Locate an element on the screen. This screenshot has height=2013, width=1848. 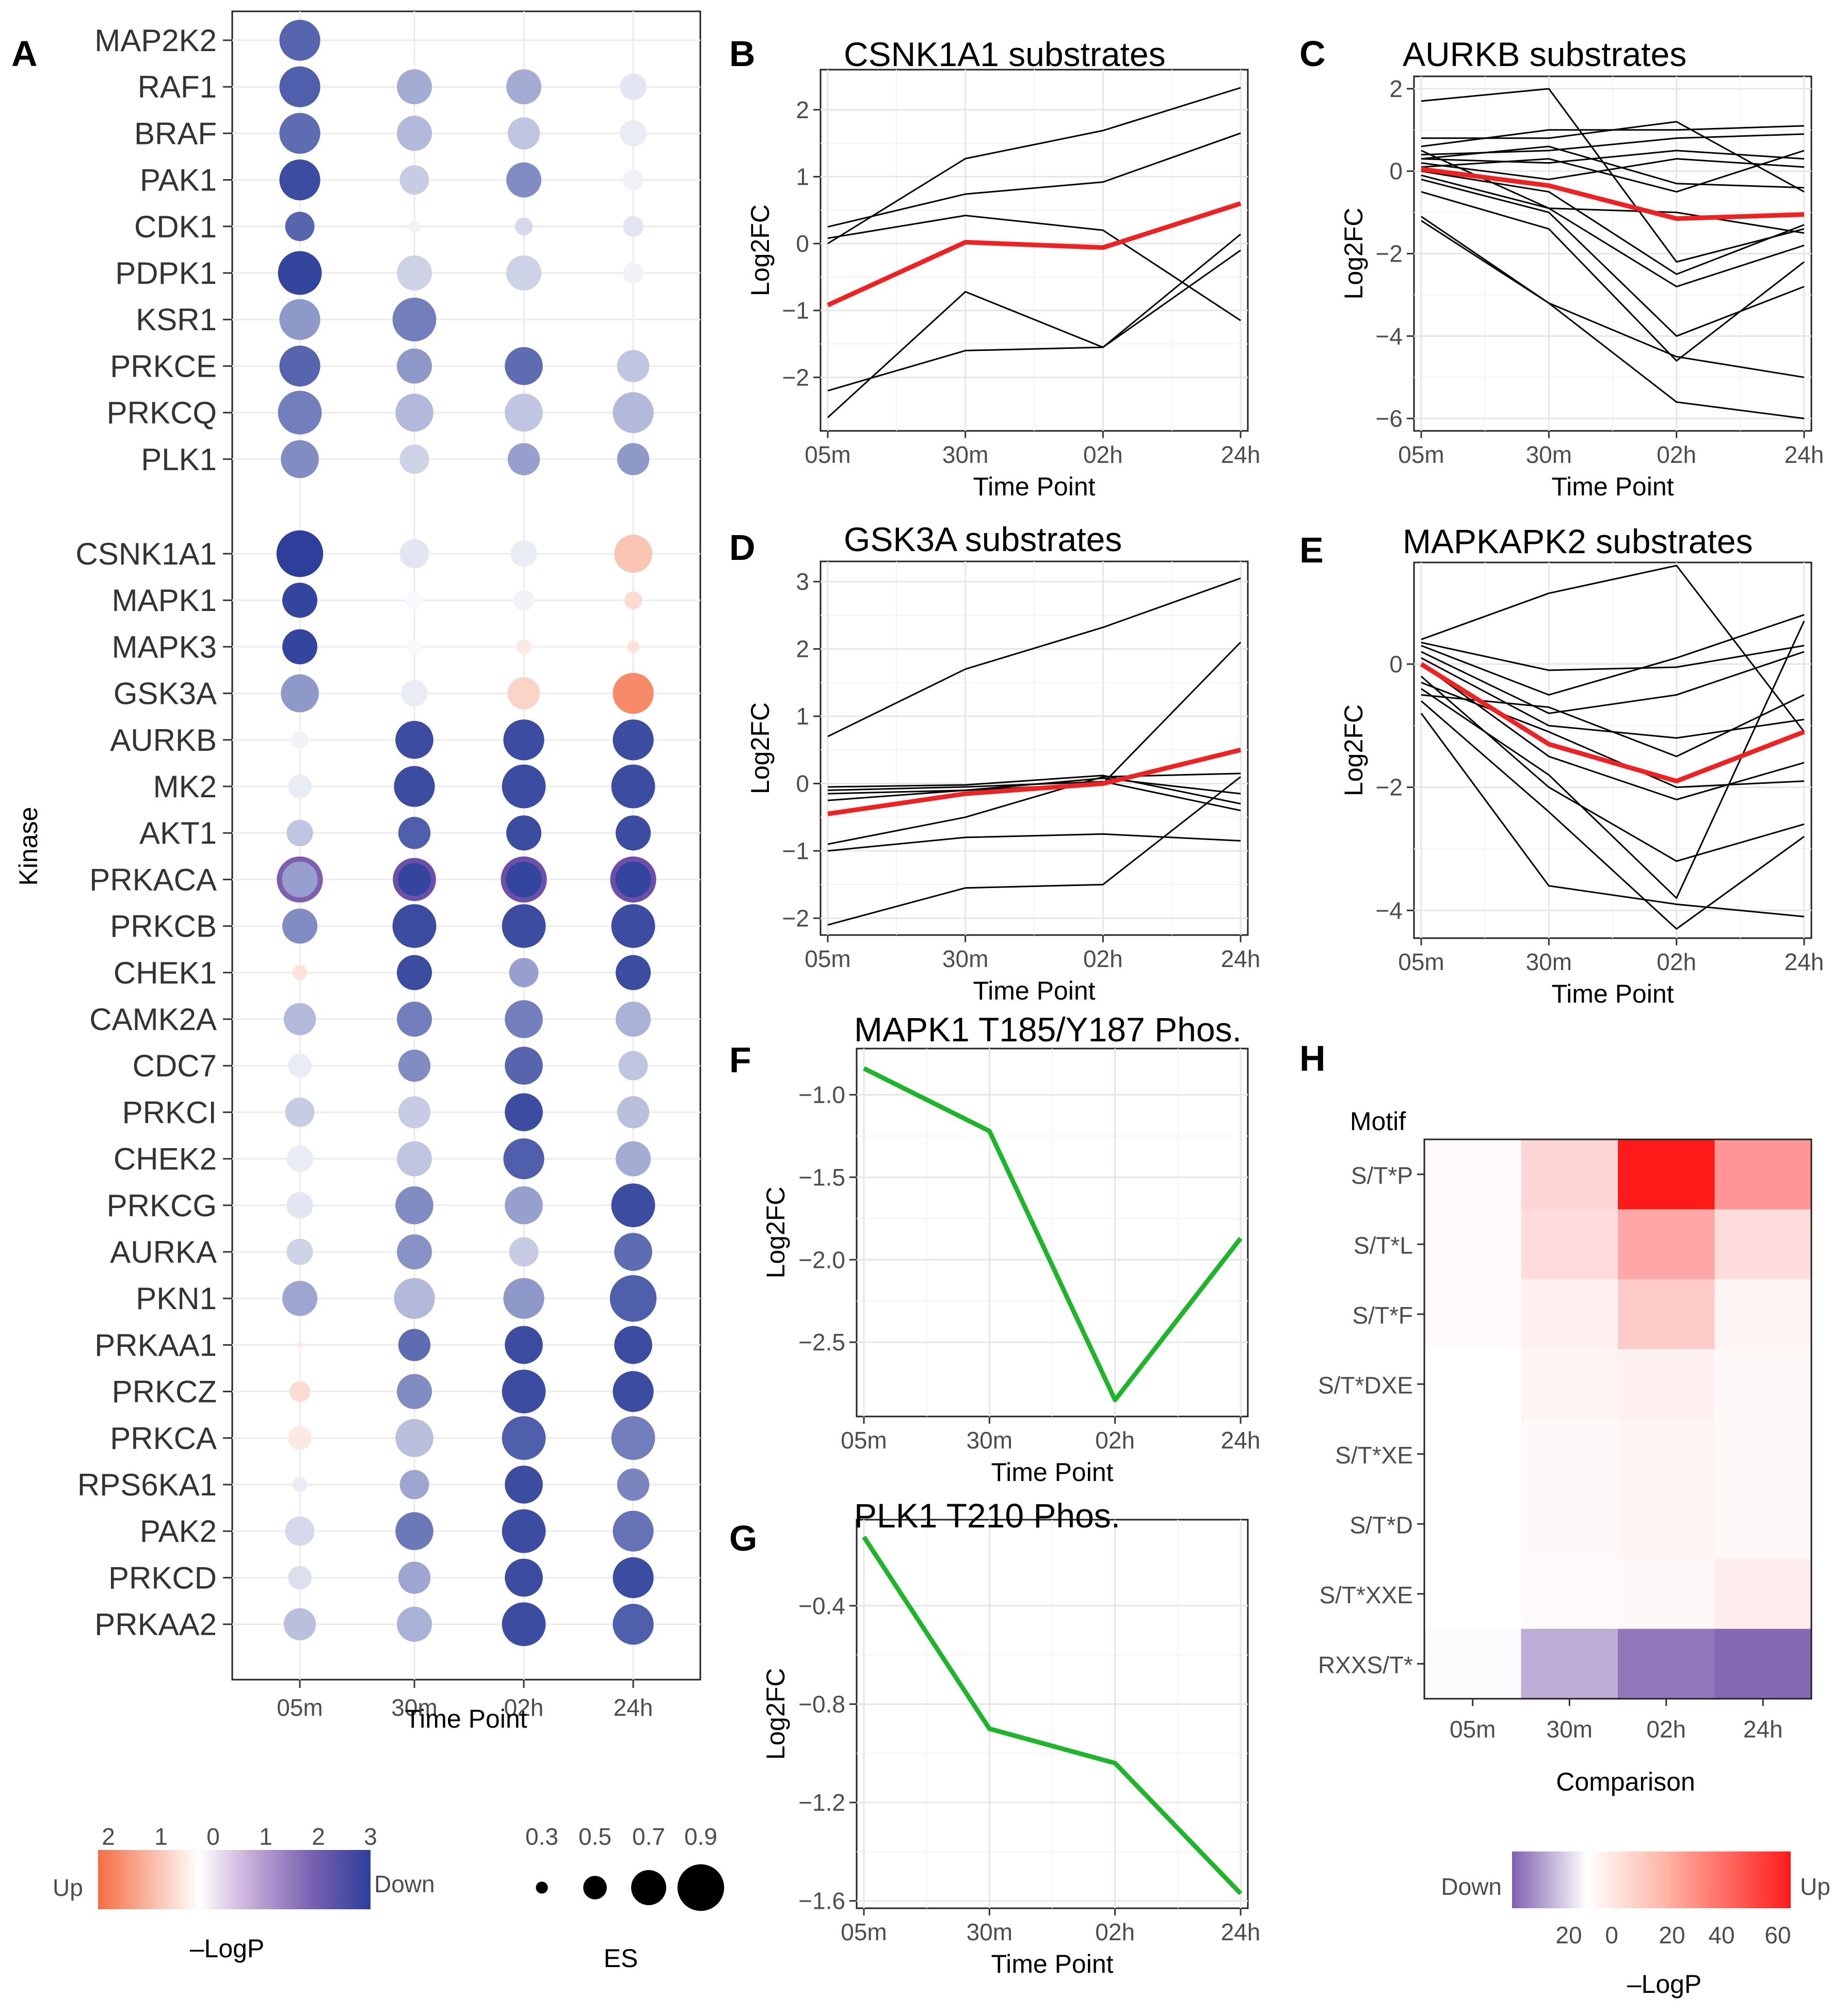
kinase-label: KSR1 is located at coordinates (176, 319).